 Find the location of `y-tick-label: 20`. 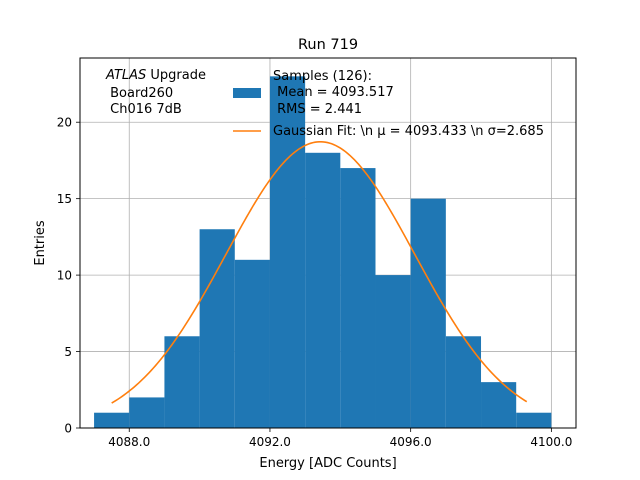

y-tick-label: 20 is located at coordinates (64, 123).